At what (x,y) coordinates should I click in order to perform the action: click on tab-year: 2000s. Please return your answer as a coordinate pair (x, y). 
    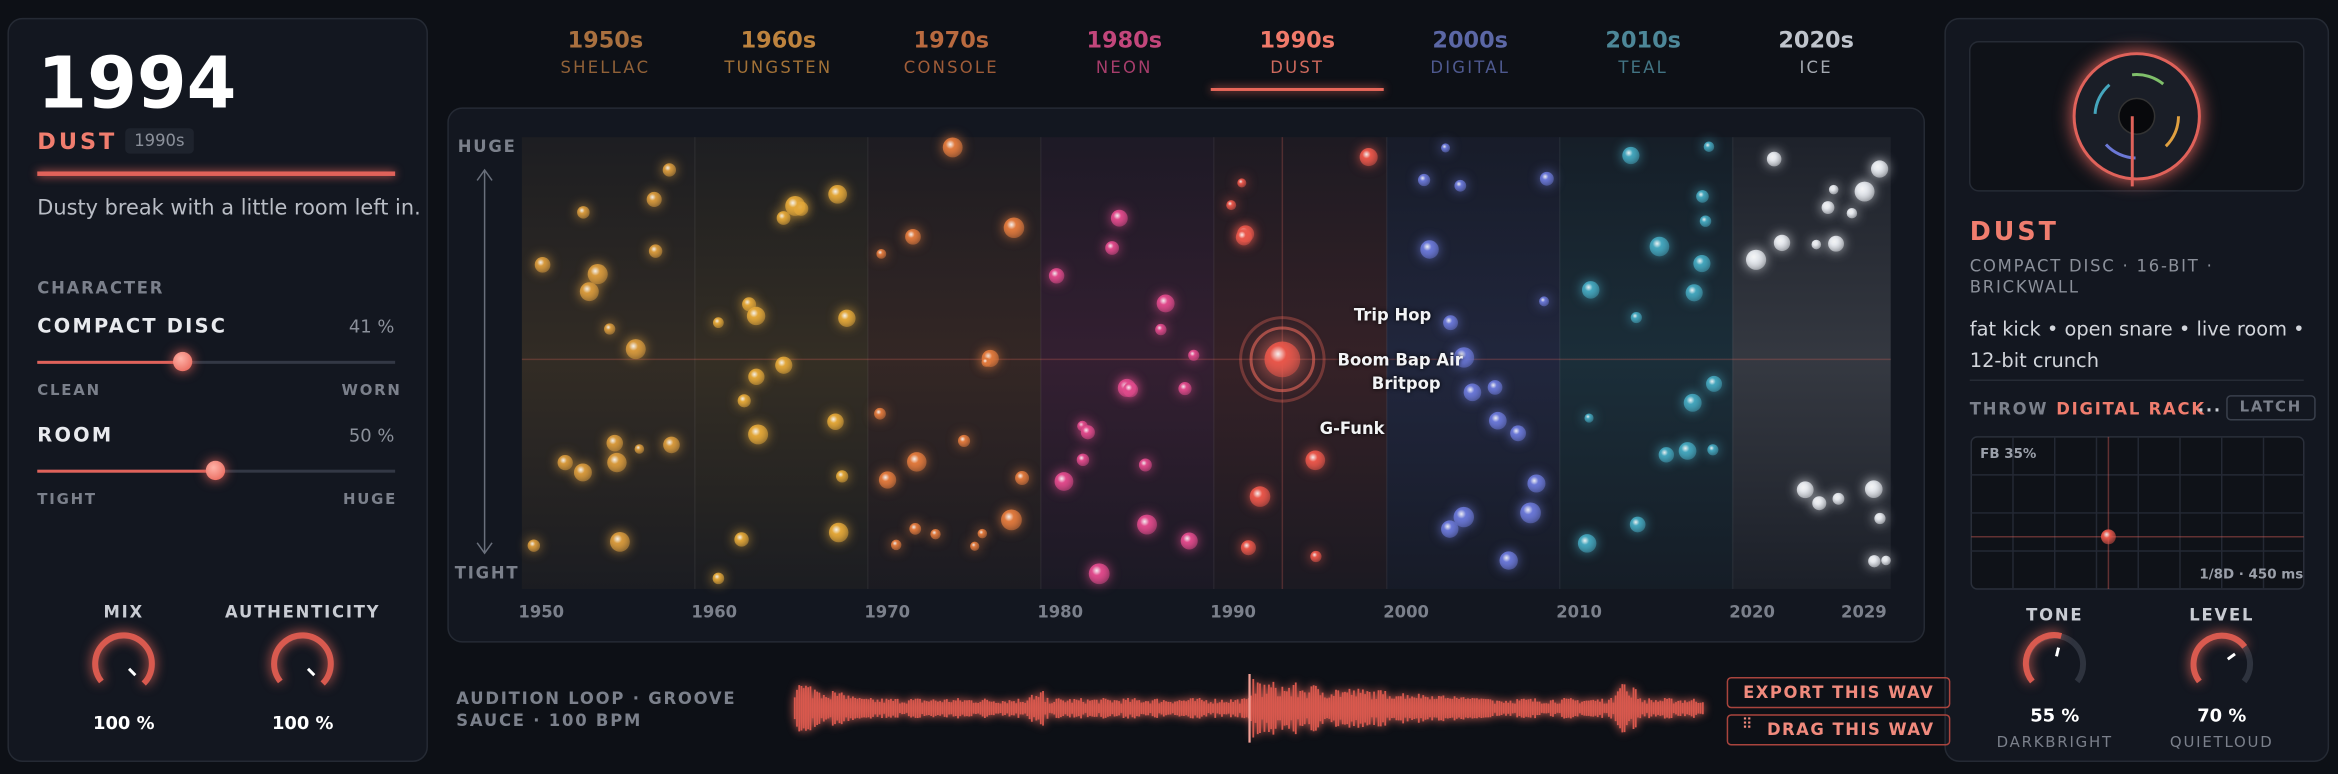
    Looking at the image, I should click on (1470, 40).